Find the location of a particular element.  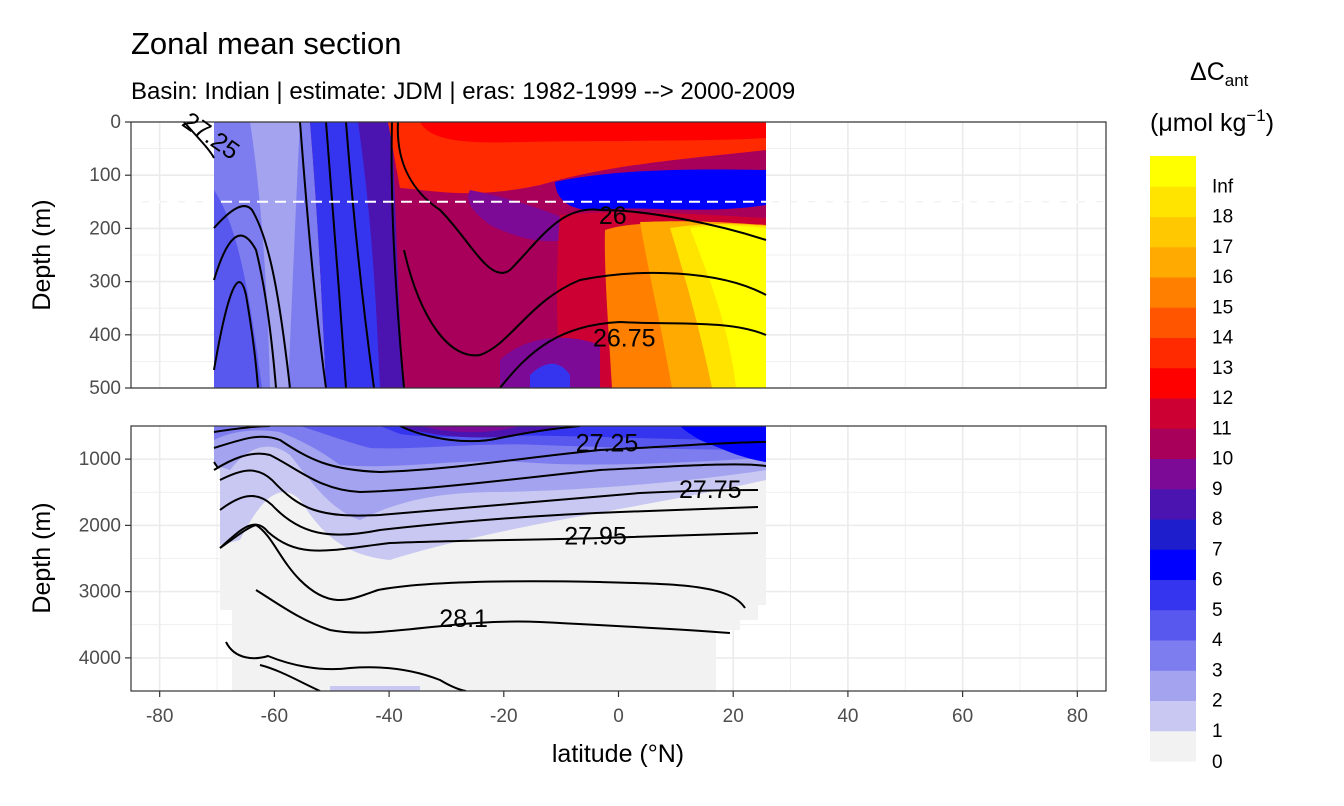

upper-field-cold-mid is located at coordinates (238, 289).